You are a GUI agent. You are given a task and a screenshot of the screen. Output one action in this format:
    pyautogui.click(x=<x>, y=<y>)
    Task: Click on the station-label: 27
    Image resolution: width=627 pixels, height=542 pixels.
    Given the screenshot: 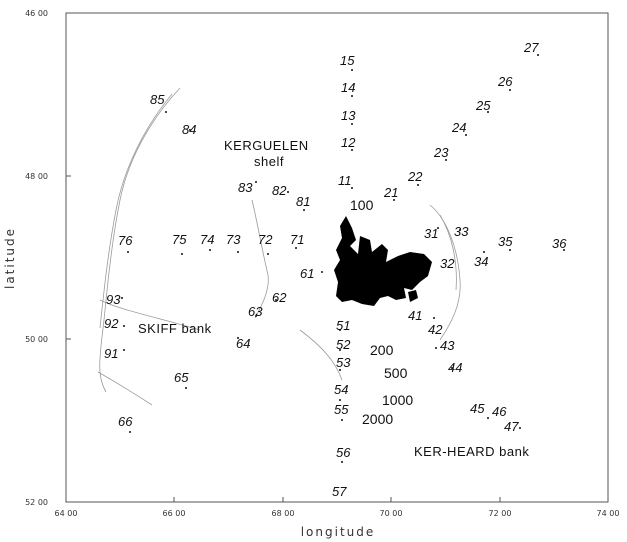 What is the action you would take?
    pyautogui.click(x=531, y=47)
    